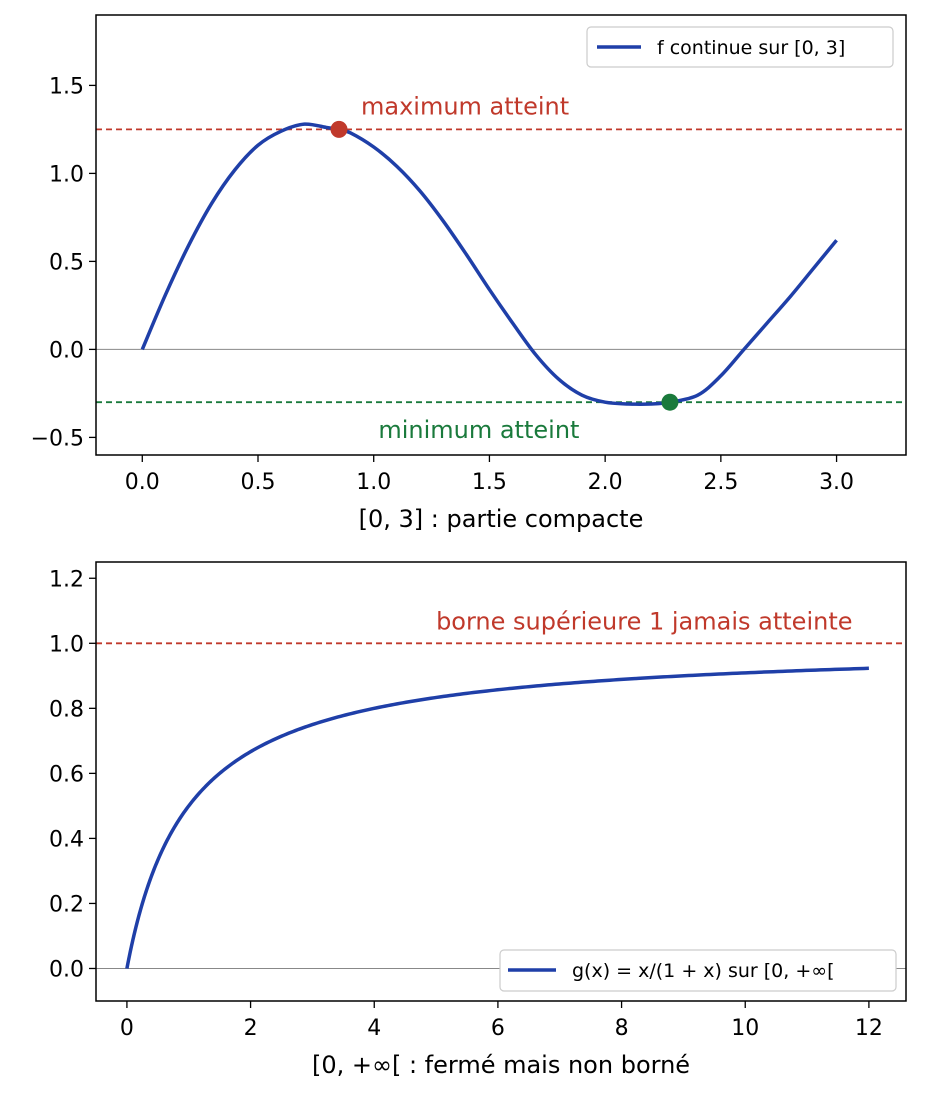 The width and height of the screenshot is (930, 1096). Describe the element at coordinates (478, 430) in the screenshot. I see `min-annotation: minimum atteint` at that location.